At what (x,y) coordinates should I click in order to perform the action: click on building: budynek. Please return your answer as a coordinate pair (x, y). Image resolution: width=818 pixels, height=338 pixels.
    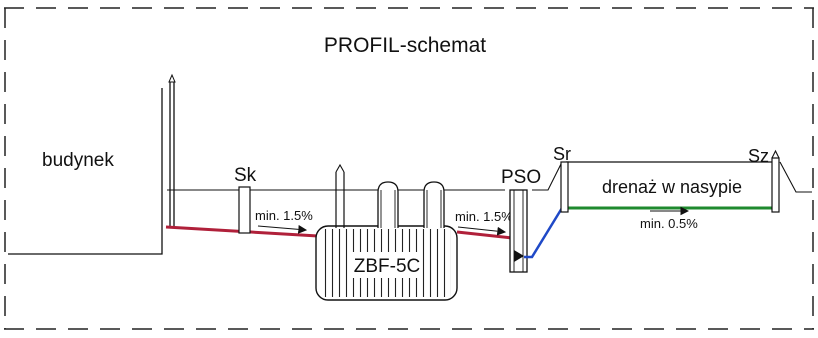
    Looking at the image, I should click on (85, 171).